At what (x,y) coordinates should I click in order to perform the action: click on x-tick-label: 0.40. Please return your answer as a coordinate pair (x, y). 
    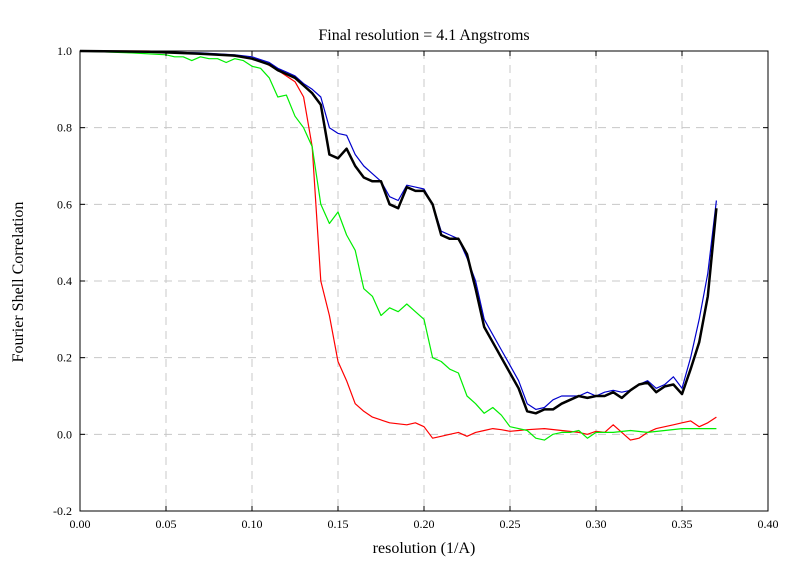
    Looking at the image, I should click on (768, 524).